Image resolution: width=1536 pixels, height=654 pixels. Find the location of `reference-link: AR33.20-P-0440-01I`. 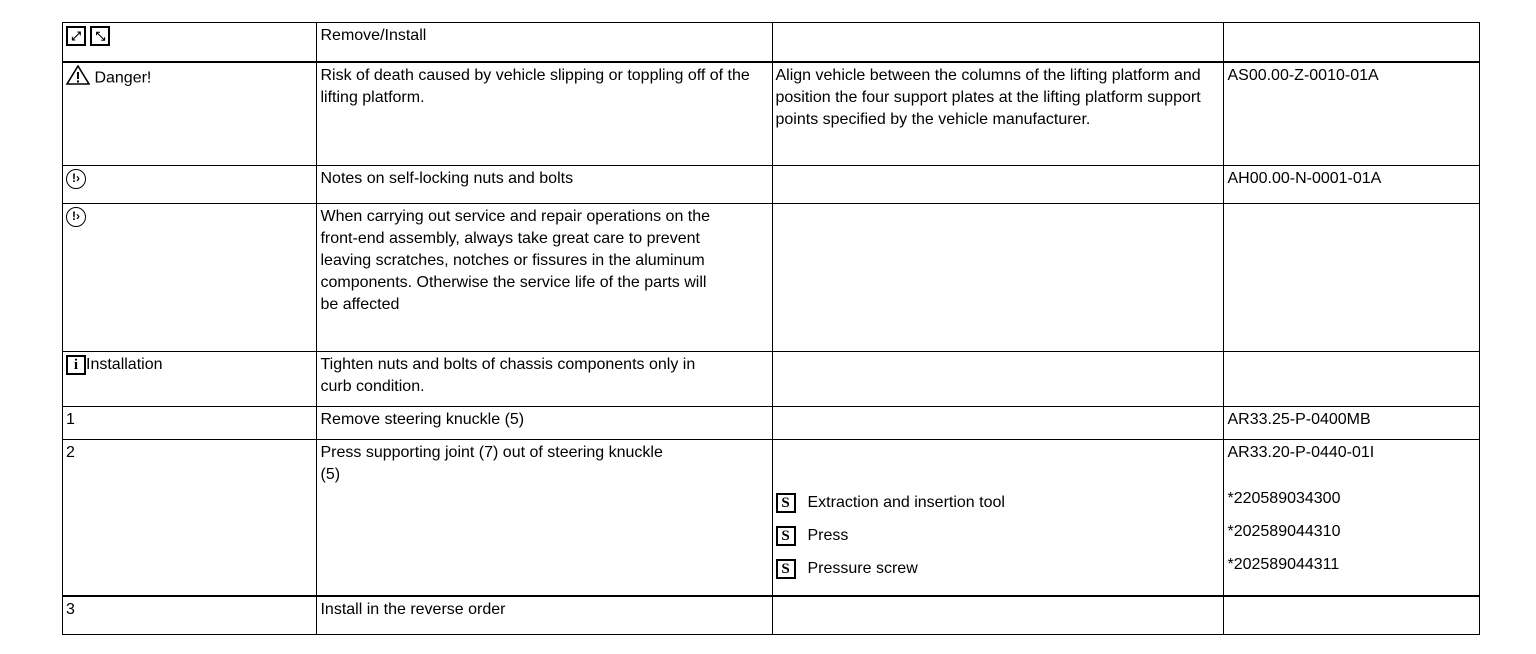

reference-link: AR33.20-P-0440-01I is located at coordinates (1301, 452).